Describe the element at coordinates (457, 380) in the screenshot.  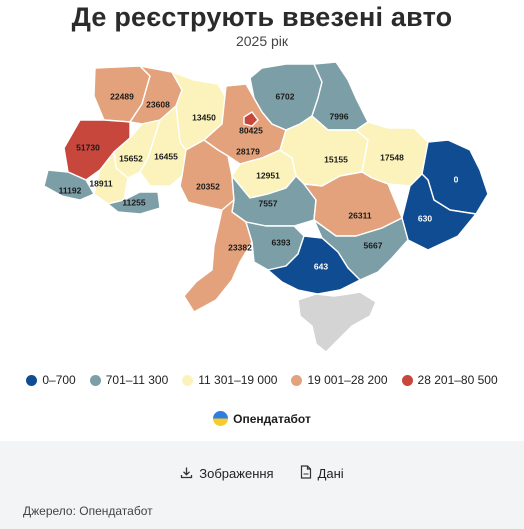
I see `legend-label-4: 28 201–80 500` at that location.